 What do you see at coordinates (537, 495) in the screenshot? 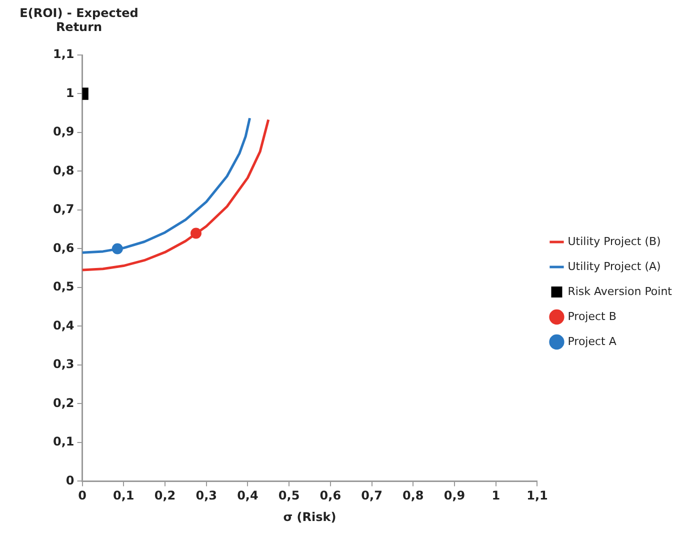
I see `x-tick-label: 1,1` at bounding box center [537, 495].